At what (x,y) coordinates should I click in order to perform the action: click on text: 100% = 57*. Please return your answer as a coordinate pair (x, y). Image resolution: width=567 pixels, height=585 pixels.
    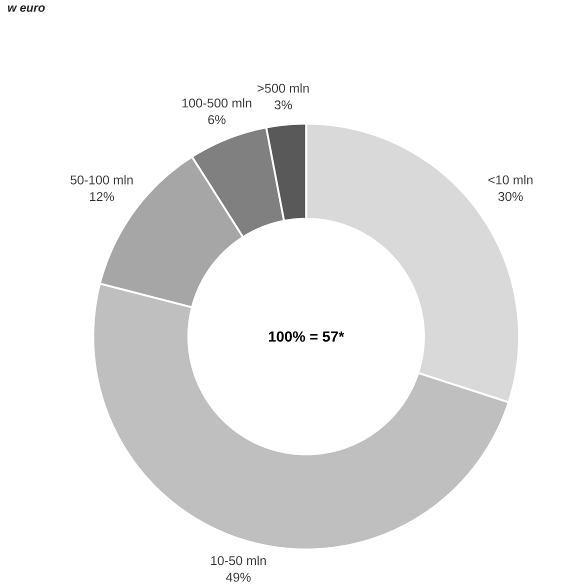
    Looking at the image, I should click on (306, 336).